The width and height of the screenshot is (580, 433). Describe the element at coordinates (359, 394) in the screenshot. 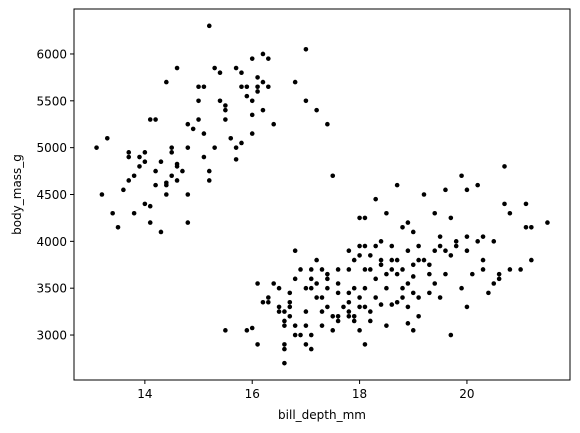

I see `x-tick-label: 18` at that location.